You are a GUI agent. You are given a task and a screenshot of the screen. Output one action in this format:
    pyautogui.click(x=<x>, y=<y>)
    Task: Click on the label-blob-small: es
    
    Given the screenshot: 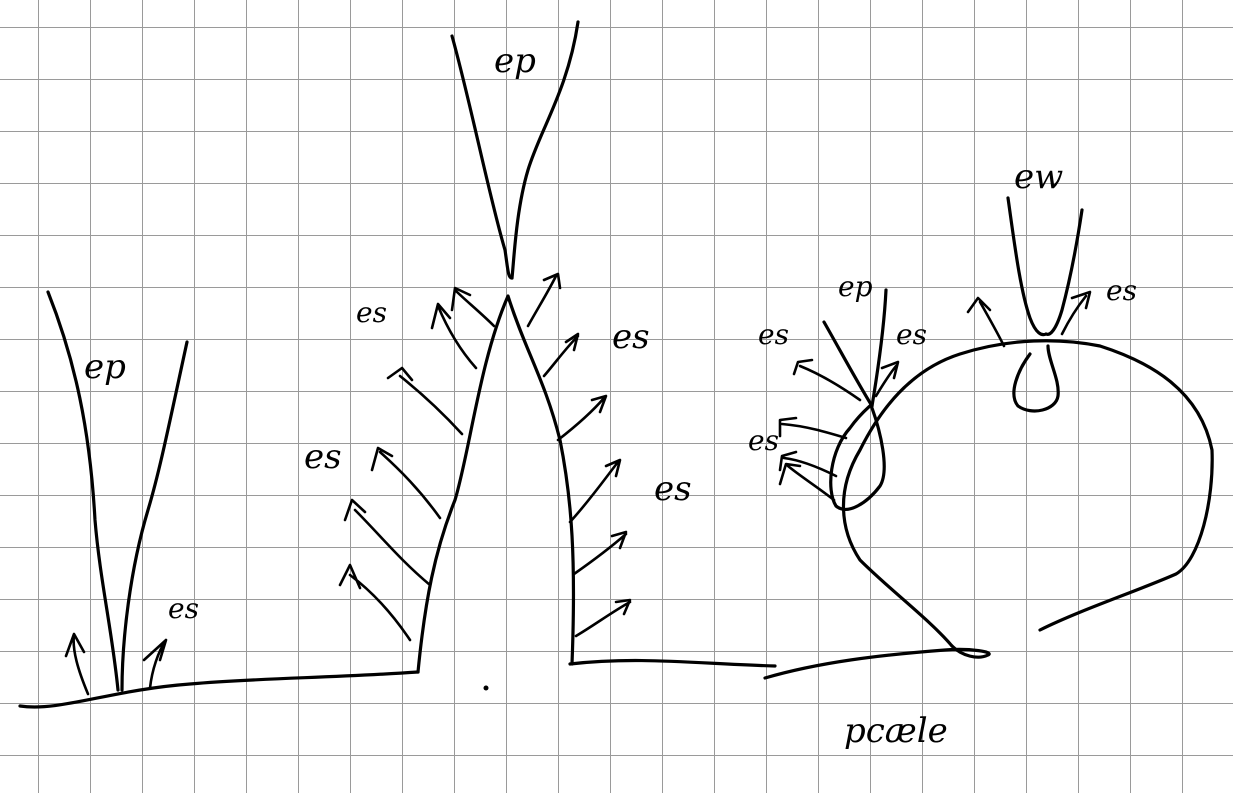 What is the action you would take?
    pyautogui.click(x=911, y=334)
    